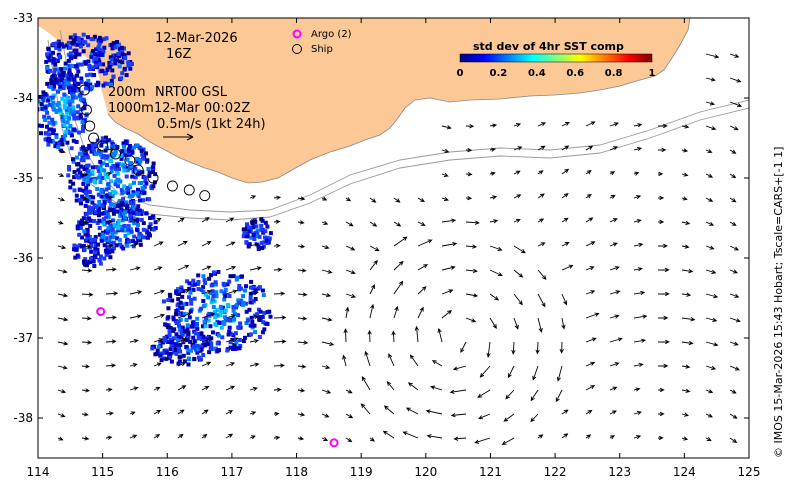 The width and height of the screenshot is (791, 492). What do you see at coordinates (297, 34) in the screenshot?
I see `argo-legend-marker` at bounding box center [297, 34].